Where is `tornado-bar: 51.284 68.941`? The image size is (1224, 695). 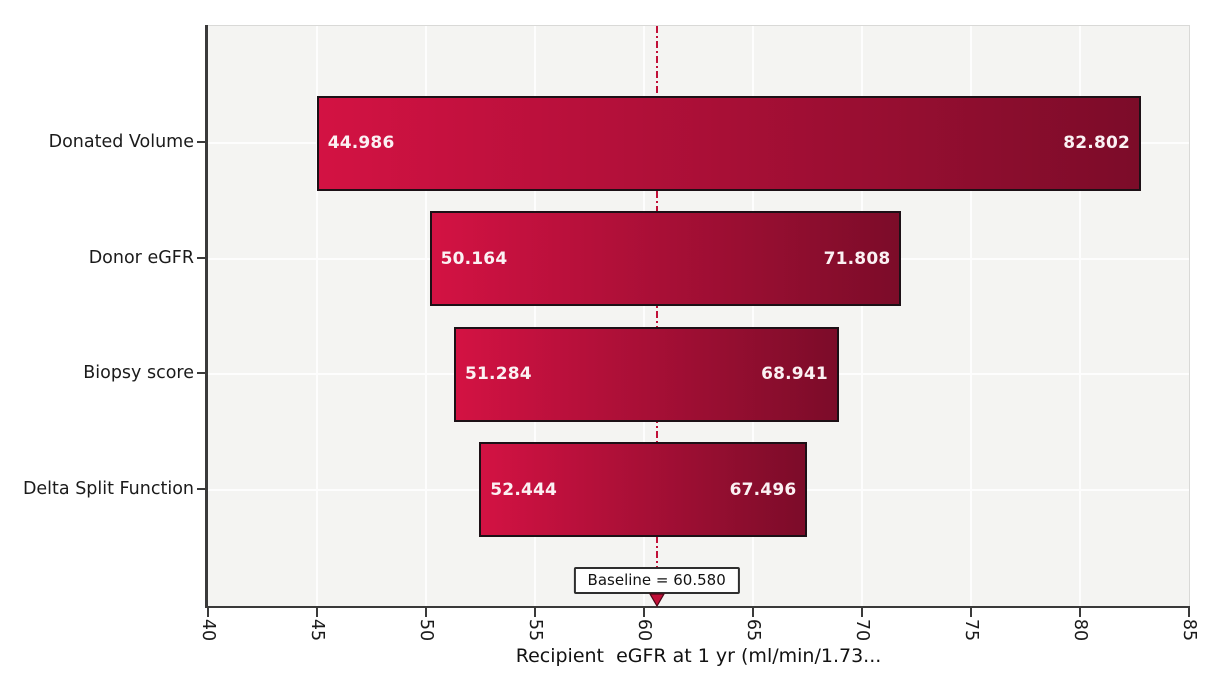
tornado-bar: 51.284 68.941 is located at coordinates (646, 374).